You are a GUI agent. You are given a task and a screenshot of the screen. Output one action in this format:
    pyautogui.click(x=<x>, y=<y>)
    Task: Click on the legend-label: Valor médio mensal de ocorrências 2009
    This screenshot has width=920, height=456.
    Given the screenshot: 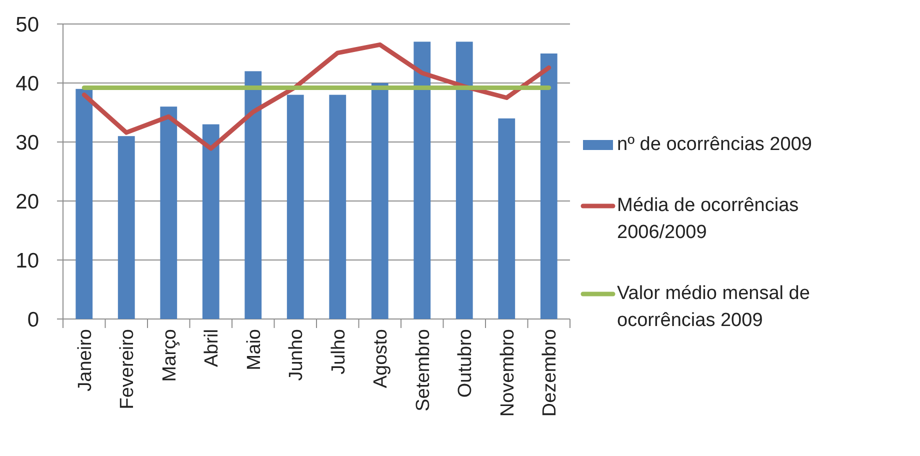 What is the action you would take?
    pyautogui.click(x=713, y=307)
    